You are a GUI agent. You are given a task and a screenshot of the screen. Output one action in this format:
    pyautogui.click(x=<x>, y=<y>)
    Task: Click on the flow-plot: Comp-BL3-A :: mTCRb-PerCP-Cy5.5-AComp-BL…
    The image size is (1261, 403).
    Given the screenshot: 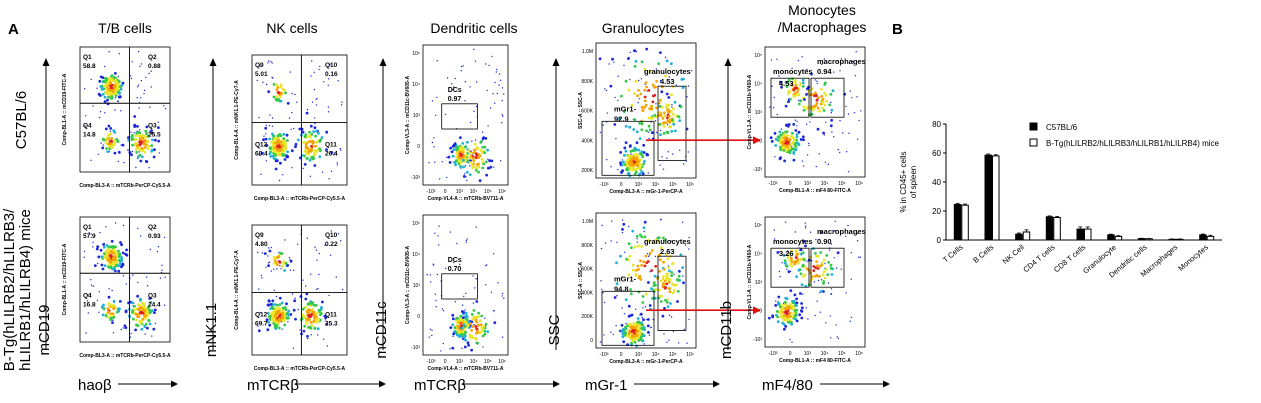 What is the action you would take?
    pyautogui.click(x=116, y=287)
    